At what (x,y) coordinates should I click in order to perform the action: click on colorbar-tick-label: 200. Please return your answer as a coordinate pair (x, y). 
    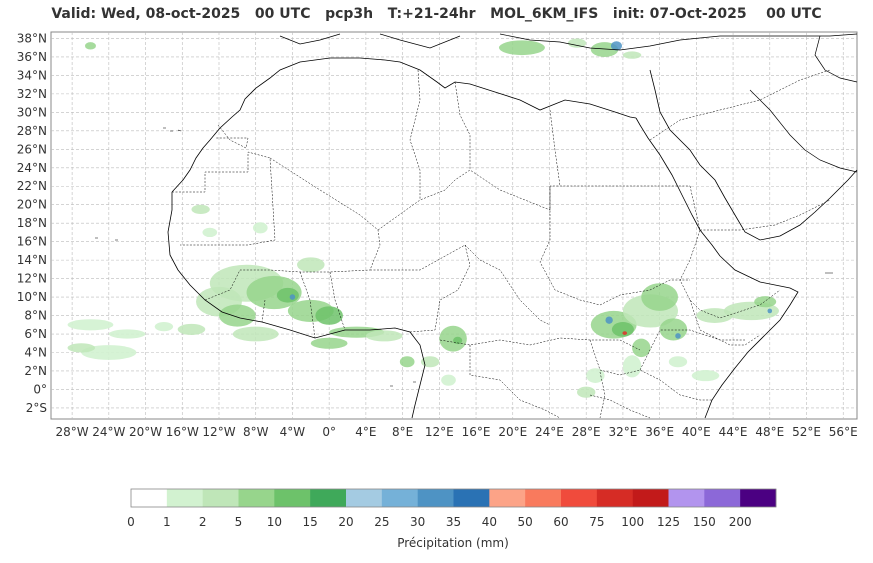
    Looking at the image, I should click on (740, 522).